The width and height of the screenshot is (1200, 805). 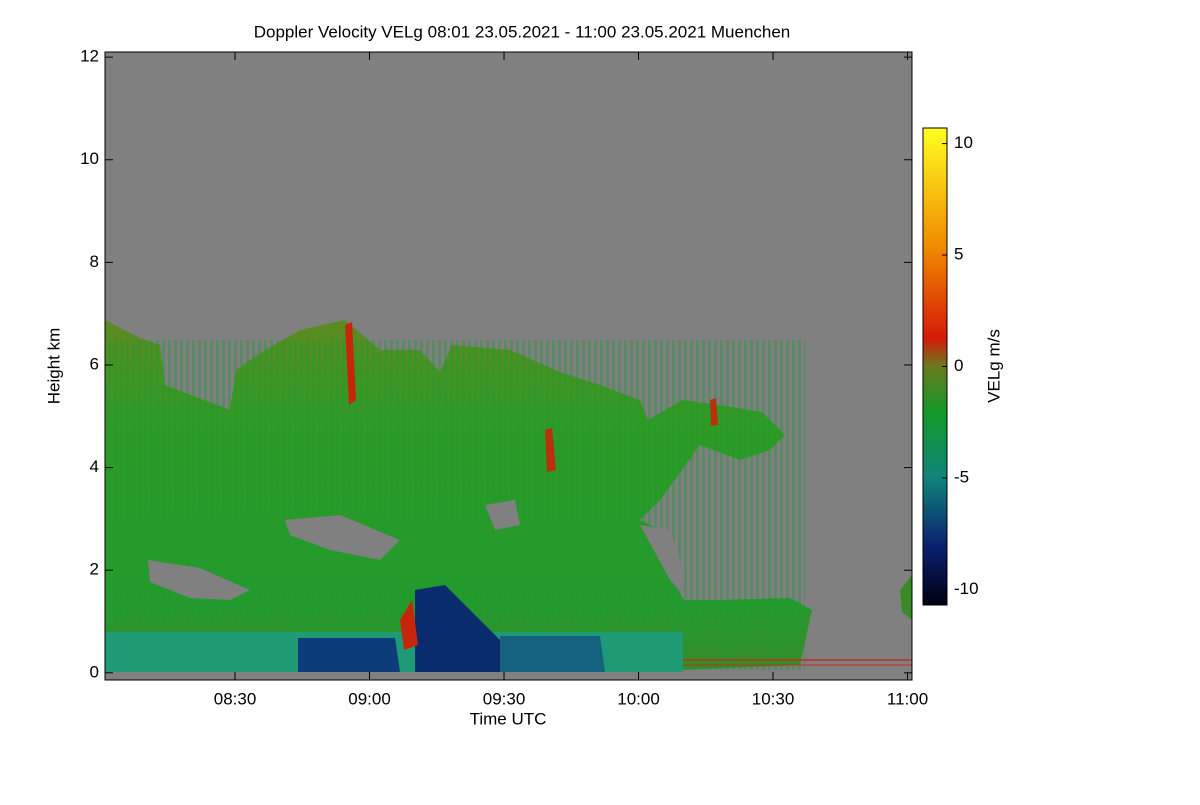 What do you see at coordinates (966, 588) in the screenshot?
I see `colorbar-tick-label: -10` at bounding box center [966, 588].